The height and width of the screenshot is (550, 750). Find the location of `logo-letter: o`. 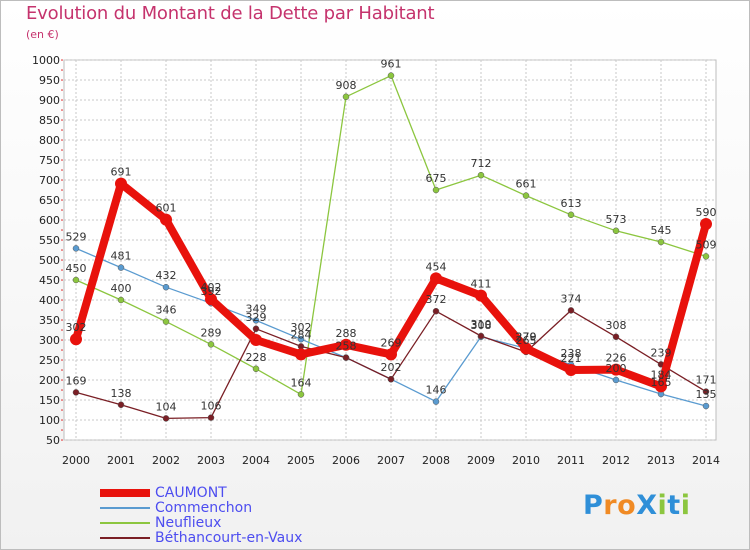

logo-letter: o is located at coordinates (627, 505).